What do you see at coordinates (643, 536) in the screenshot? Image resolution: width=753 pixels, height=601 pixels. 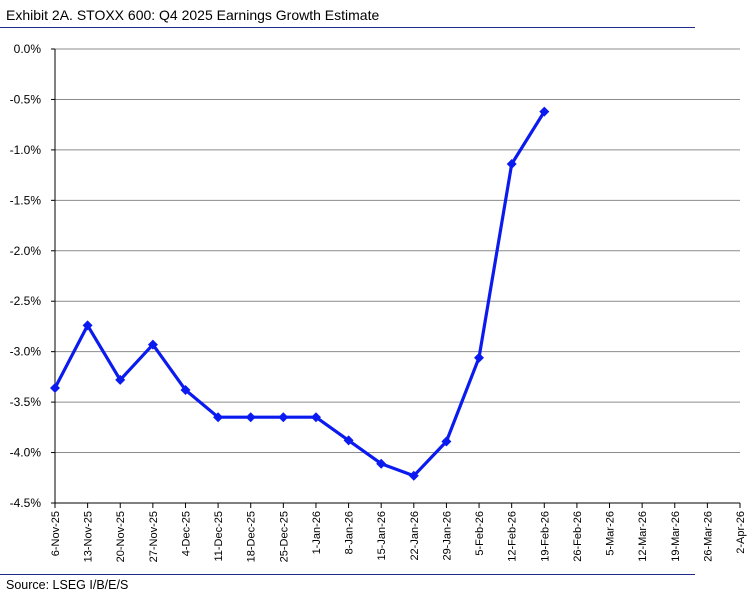 I see `x-tick-label: 12-Mar-26` at bounding box center [643, 536].